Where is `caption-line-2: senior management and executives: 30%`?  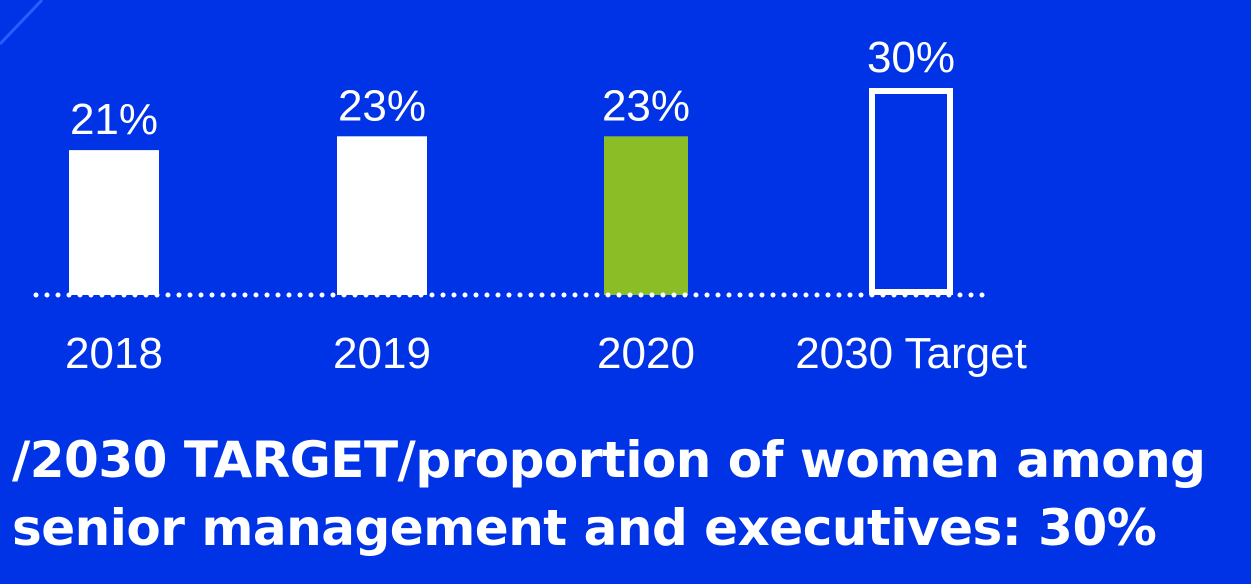
caption-line-2: senior management and executives: 30% is located at coordinates (584, 528).